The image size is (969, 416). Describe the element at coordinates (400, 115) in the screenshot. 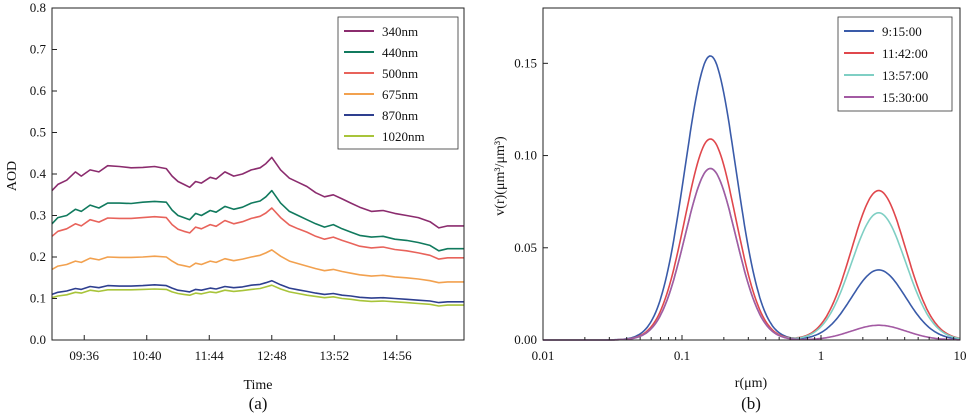

I see `legend-label-870nm: 870nm` at that location.